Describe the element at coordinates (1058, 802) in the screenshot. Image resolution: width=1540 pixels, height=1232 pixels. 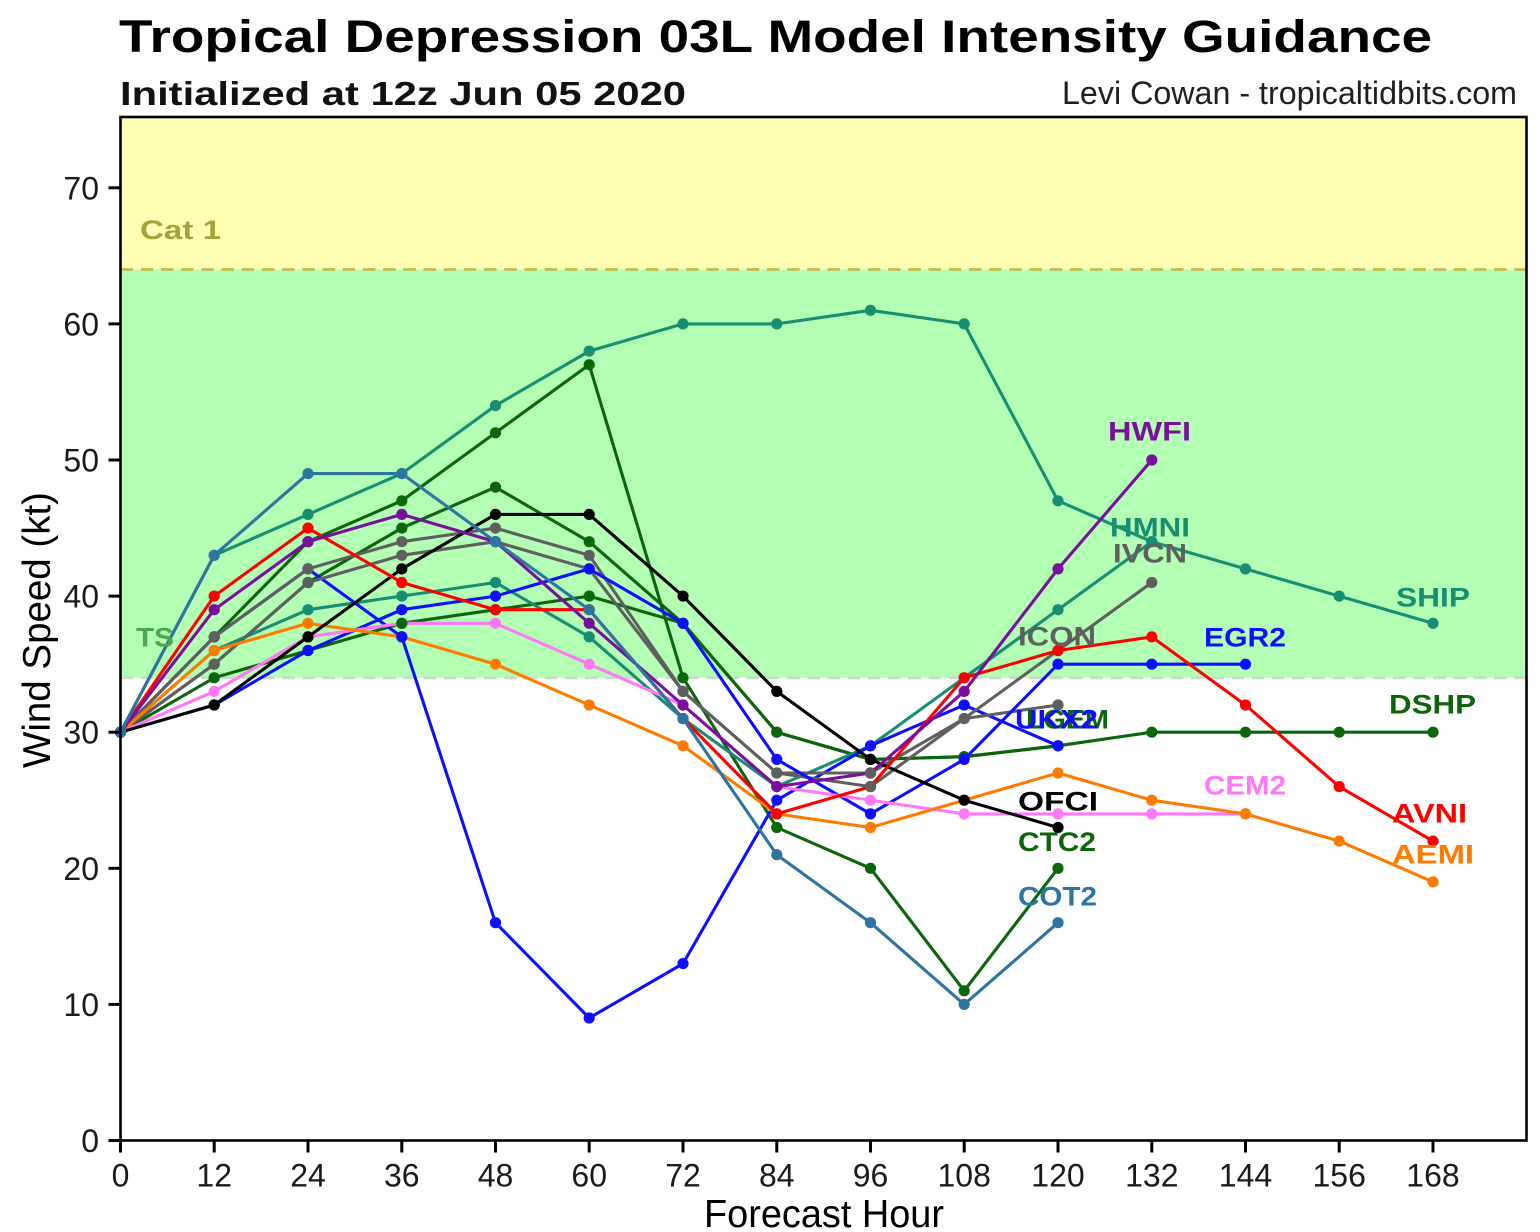
I see `svg-text: OFCI` at that location.